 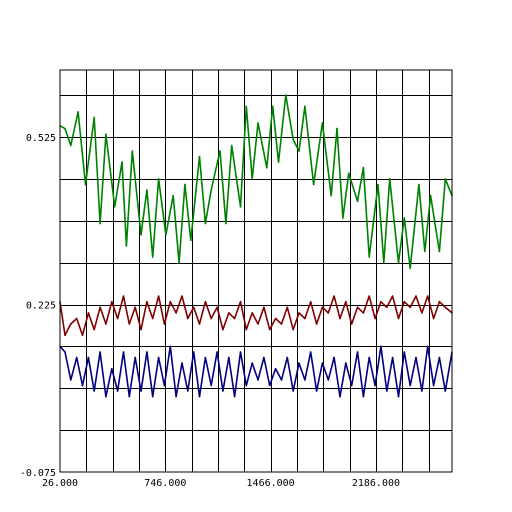 What do you see at coordinates (38, 473) in the screenshot?
I see `y-tick-label: -0.075` at bounding box center [38, 473].